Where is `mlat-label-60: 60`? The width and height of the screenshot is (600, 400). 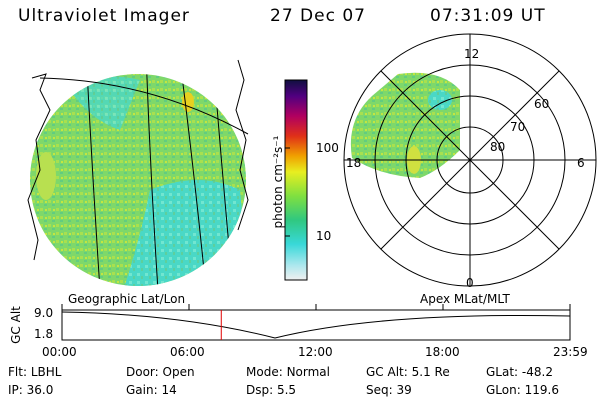 mlat-label-60: 60 is located at coordinates (542, 104).